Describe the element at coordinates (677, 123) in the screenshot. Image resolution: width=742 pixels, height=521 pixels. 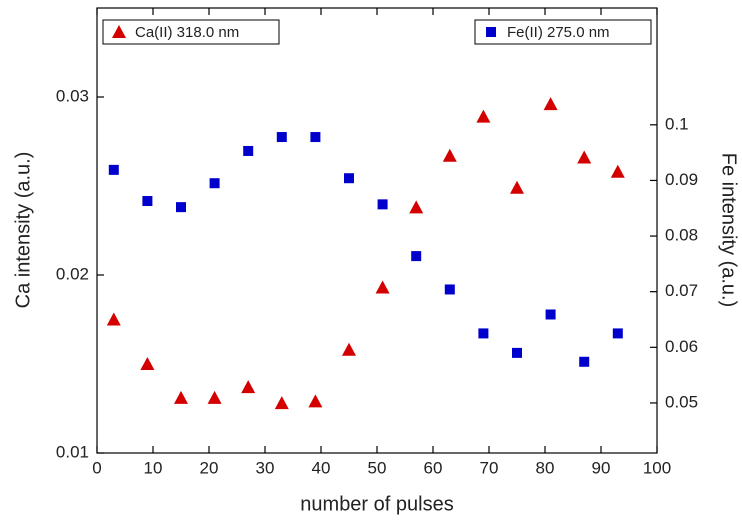
I see `y2-tick-label: 0.1` at that location.